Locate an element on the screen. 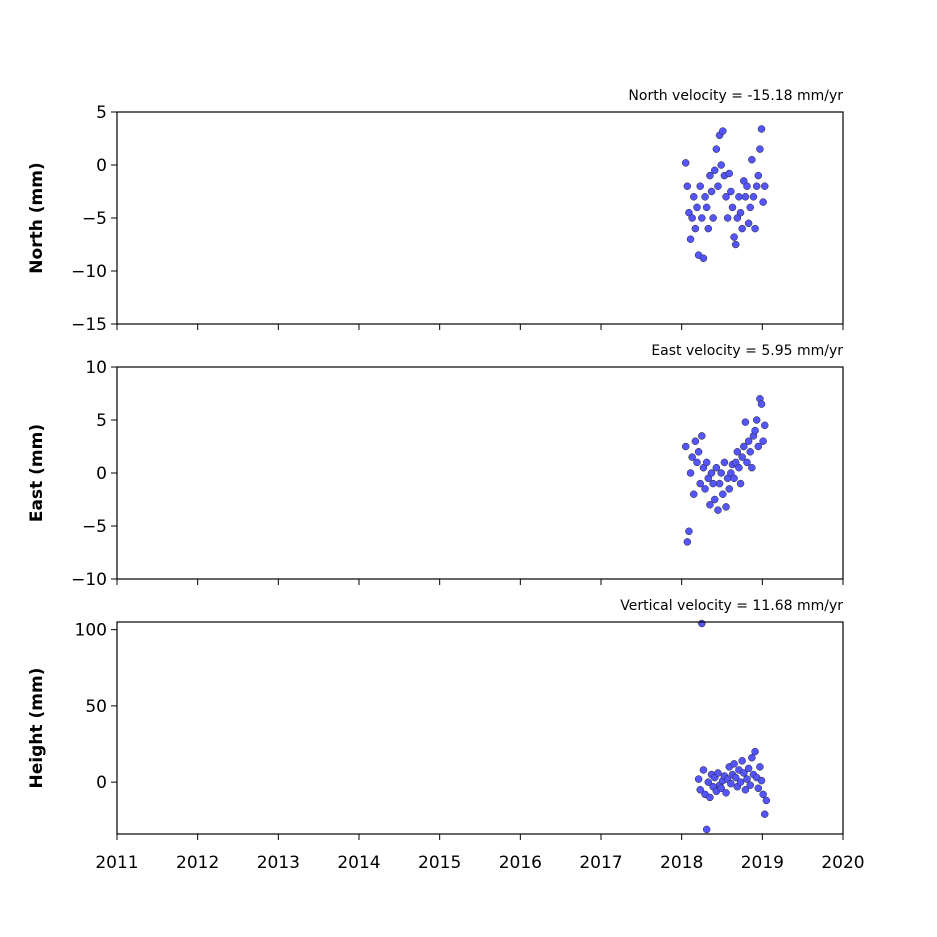 Image resolution: width=937 pixels, height=937 pixels. y-tick-label: 0 is located at coordinates (101, 166).